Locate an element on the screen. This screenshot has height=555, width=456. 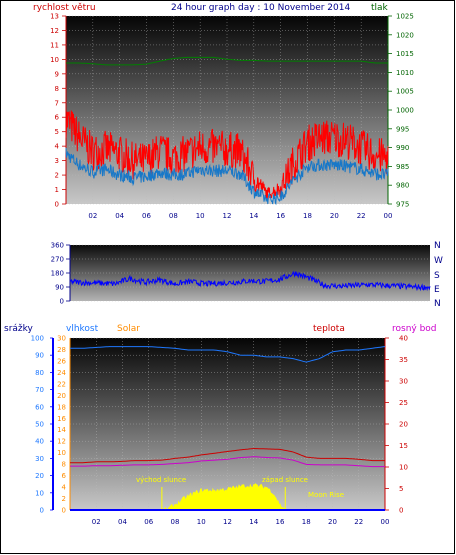
humidity-tick-label: 50 is located at coordinates (39, 425).